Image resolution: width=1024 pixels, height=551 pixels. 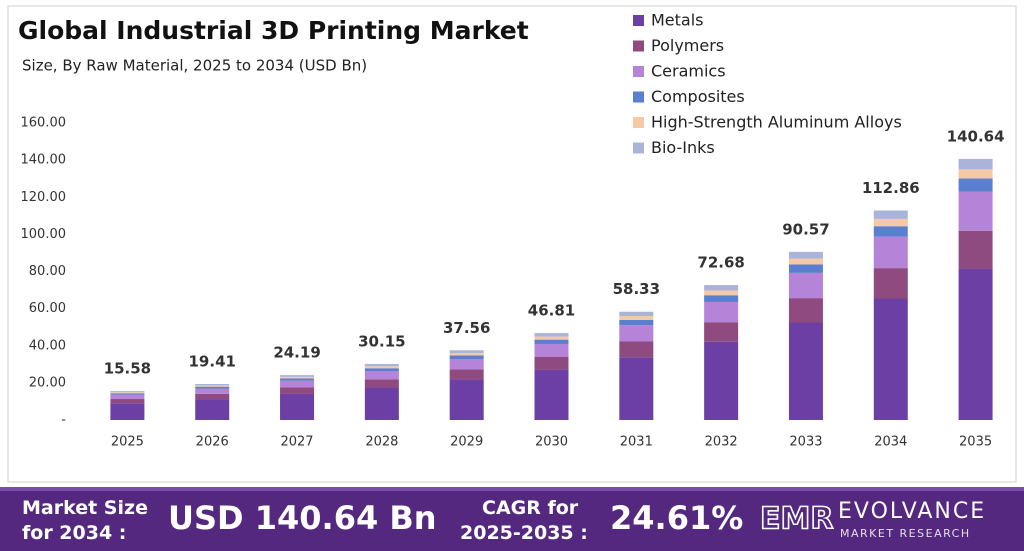 I want to click on x-tick-label: 2035, so click(x=975, y=442).